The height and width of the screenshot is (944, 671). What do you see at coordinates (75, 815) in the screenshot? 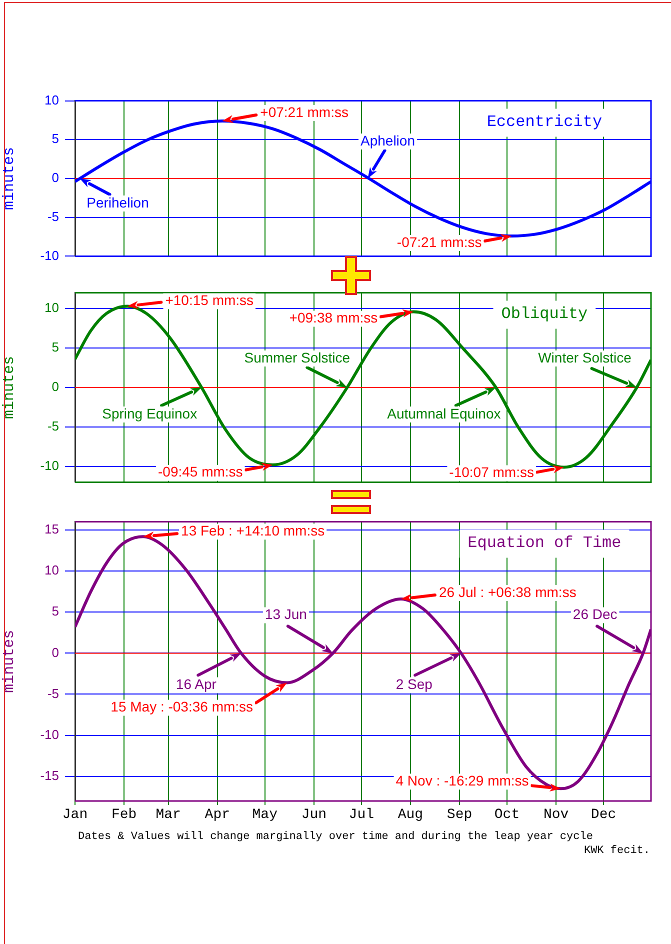
I see `x-tick-label: Jan` at bounding box center [75, 815].